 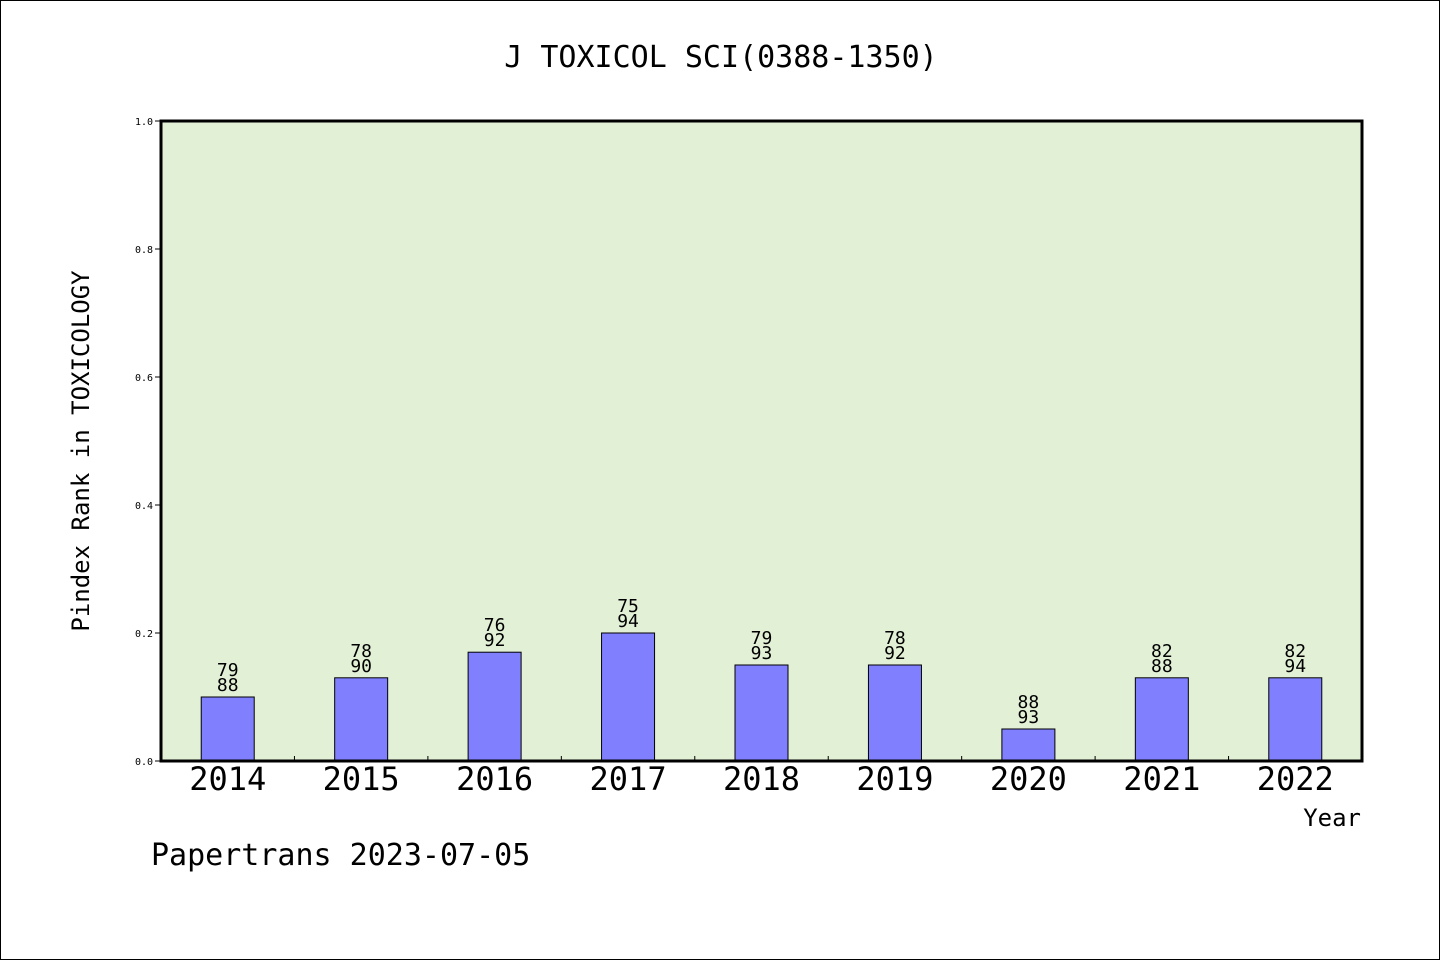 What do you see at coordinates (1029, 702) in the screenshot?
I see `bar-label-top: 88` at bounding box center [1029, 702].